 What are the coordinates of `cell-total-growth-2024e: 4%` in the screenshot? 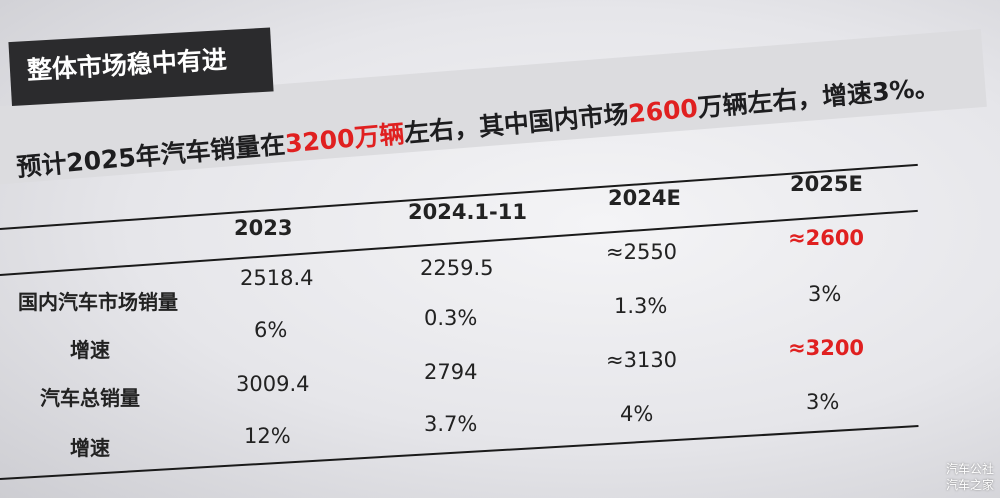 It's located at (637, 414).